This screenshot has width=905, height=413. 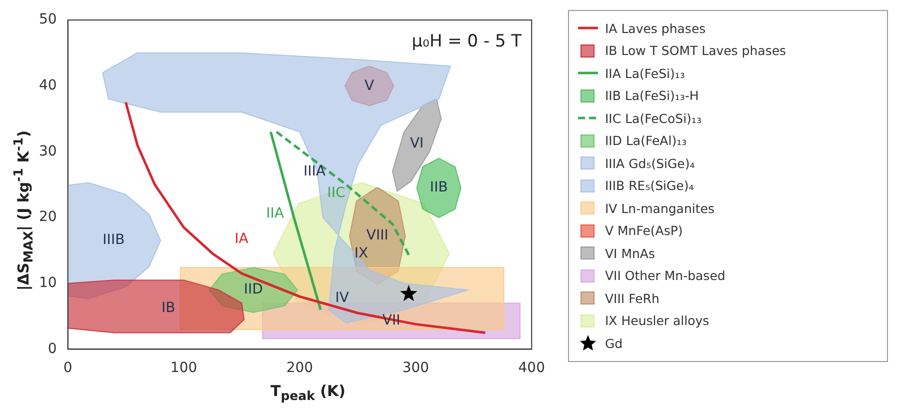 What do you see at coordinates (532, 368) in the screenshot?
I see `x-tick-label: 400` at bounding box center [532, 368].